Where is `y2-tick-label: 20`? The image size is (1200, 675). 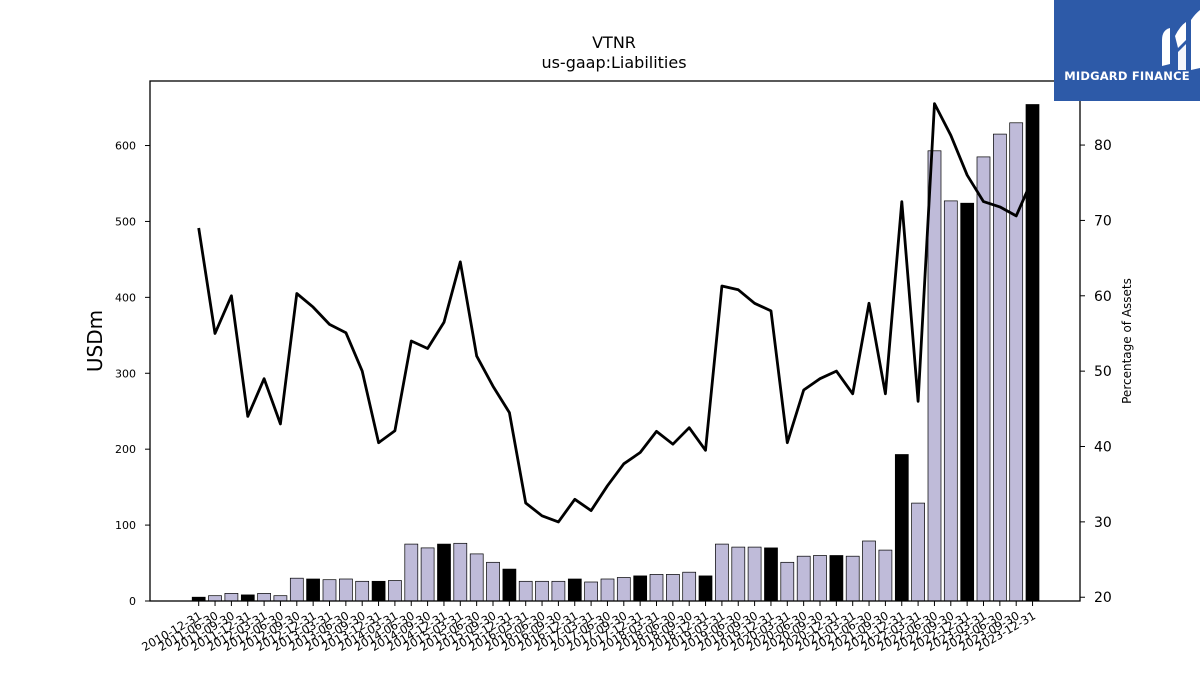 y2-tick-label: 20 is located at coordinates (1103, 598).